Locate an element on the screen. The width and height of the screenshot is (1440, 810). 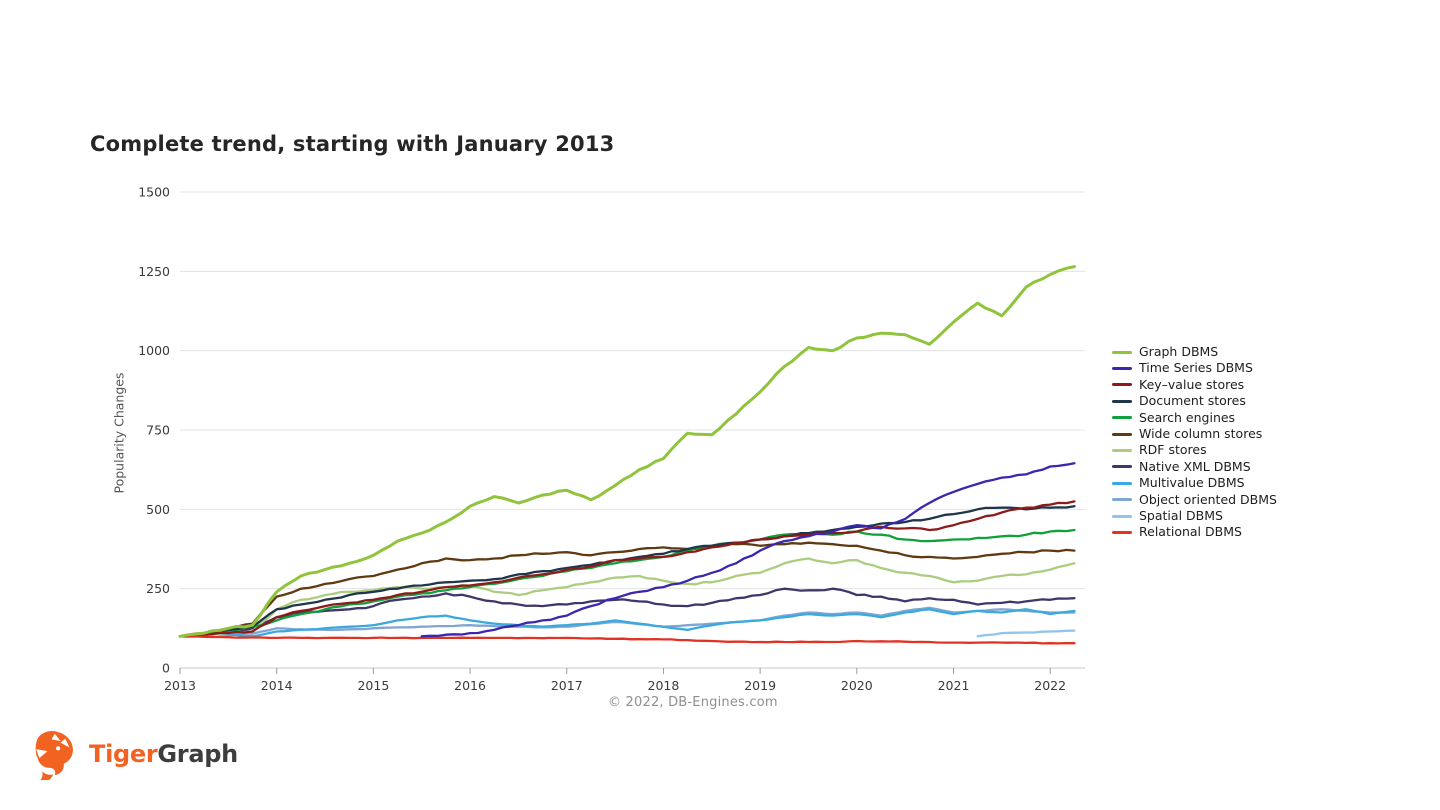
legend-item-native-xml-dbms: Native XML DBMS is located at coordinates (1194, 467).